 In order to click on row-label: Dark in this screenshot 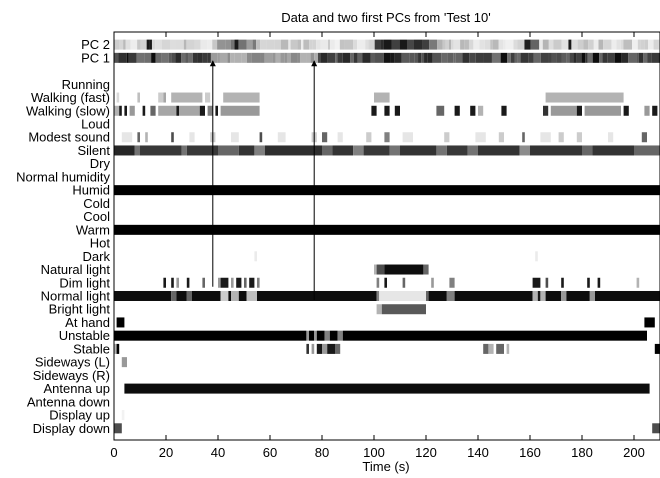, I will do `click(97, 256)`.